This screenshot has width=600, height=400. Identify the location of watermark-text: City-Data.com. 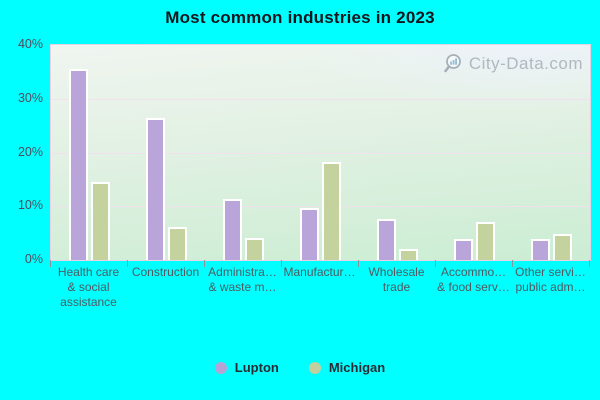
(525, 63).